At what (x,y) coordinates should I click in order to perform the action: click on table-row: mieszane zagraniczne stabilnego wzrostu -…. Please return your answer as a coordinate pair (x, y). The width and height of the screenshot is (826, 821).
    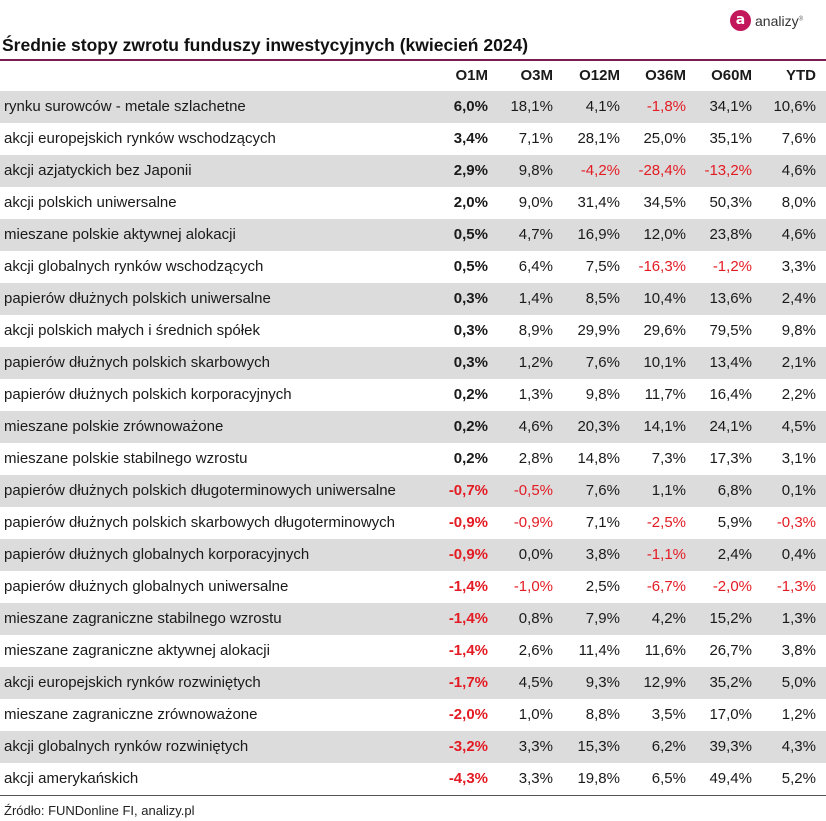
    Looking at the image, I should click on (413, 619).